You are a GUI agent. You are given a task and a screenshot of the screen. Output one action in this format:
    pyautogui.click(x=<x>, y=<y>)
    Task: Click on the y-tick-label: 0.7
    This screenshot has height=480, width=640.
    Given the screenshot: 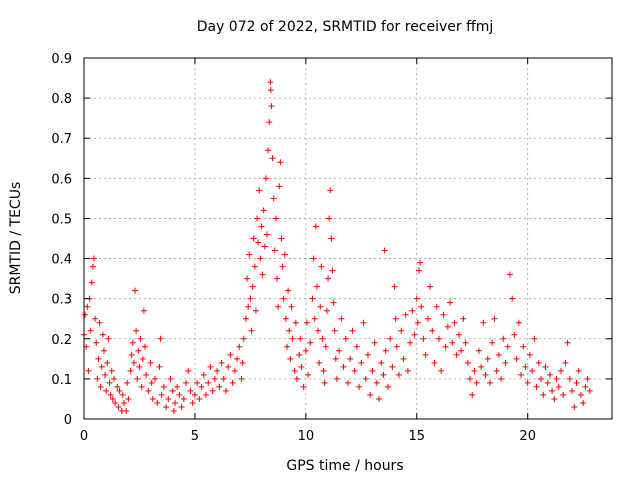 What is the action you would take?
    pyautogui.click(x=61, y=139)
    